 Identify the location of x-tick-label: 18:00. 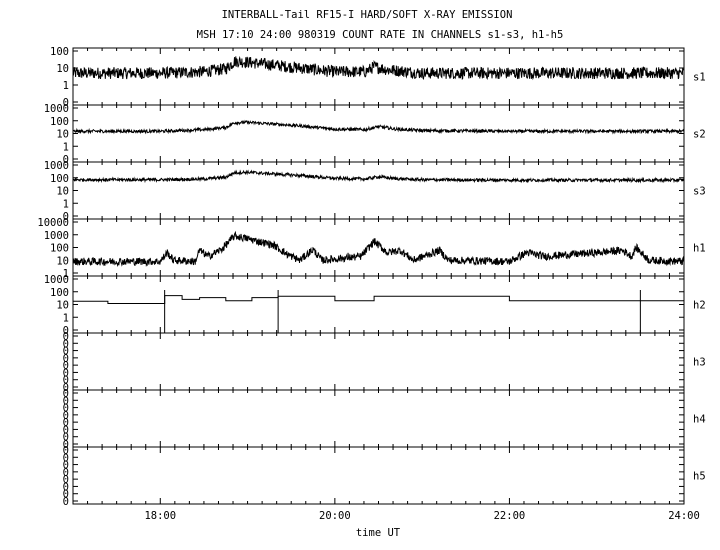
(160, 516).